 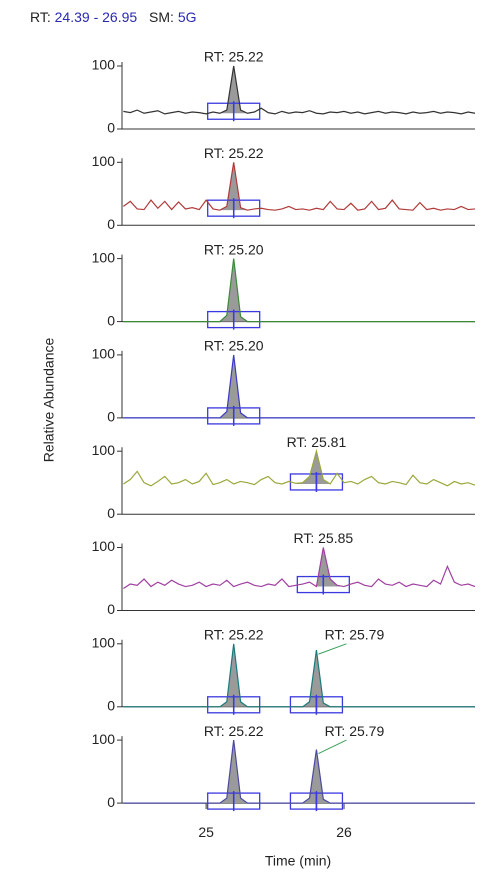 What do you see at coordinates (96, 17) in the screenshot?
I see `rt-range: 24.39 - 26.95` at bounding box center [96, 17].